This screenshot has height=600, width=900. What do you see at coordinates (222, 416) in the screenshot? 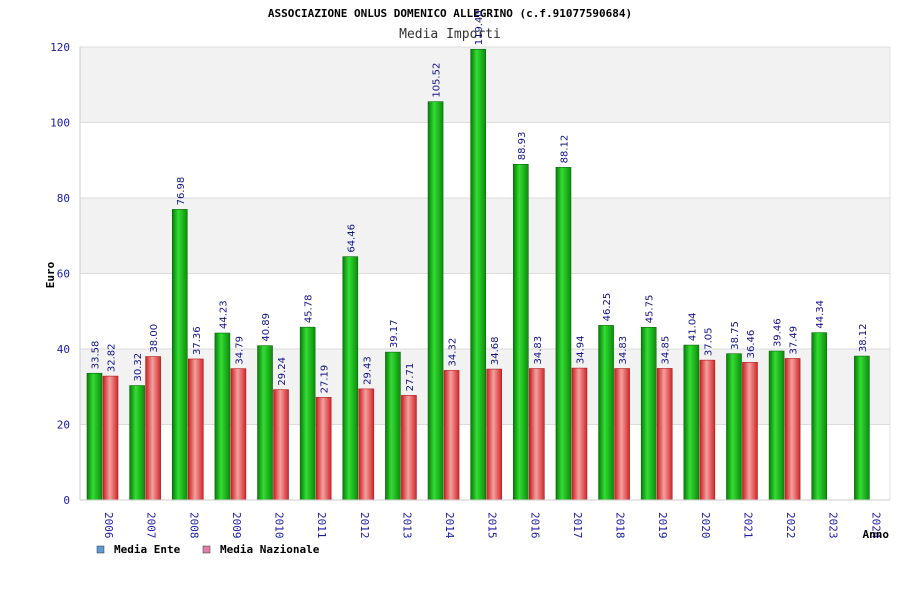
I see `bar-media-ente-2009` at bounding box center [222, 416].